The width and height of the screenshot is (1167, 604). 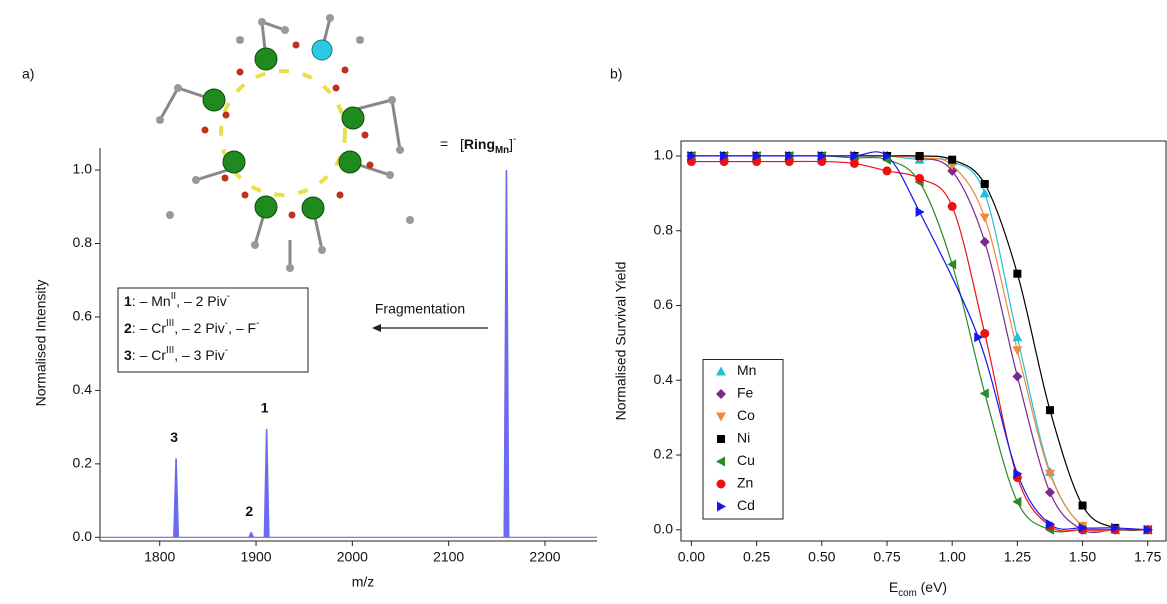 What do you see at coordinates (932, 587) in the screenshot?
I see `text-run: (eV)` at bounding box center [932, 587].